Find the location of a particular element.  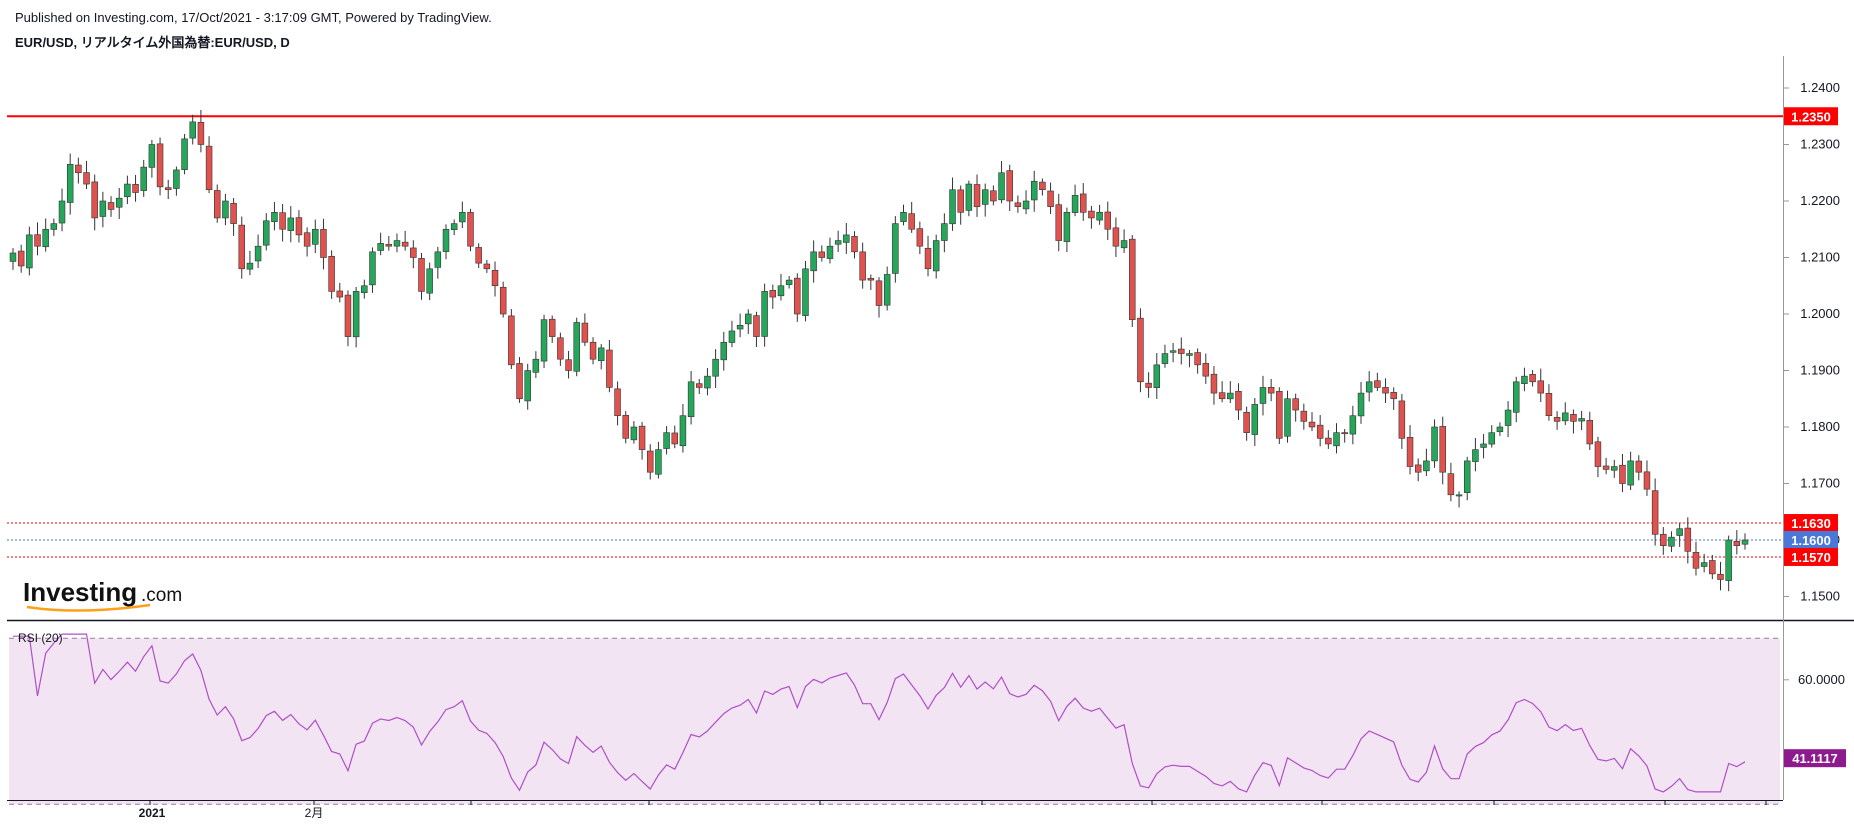

range-upper-badge: 1.1630 is located at coordinates (1811, 523).